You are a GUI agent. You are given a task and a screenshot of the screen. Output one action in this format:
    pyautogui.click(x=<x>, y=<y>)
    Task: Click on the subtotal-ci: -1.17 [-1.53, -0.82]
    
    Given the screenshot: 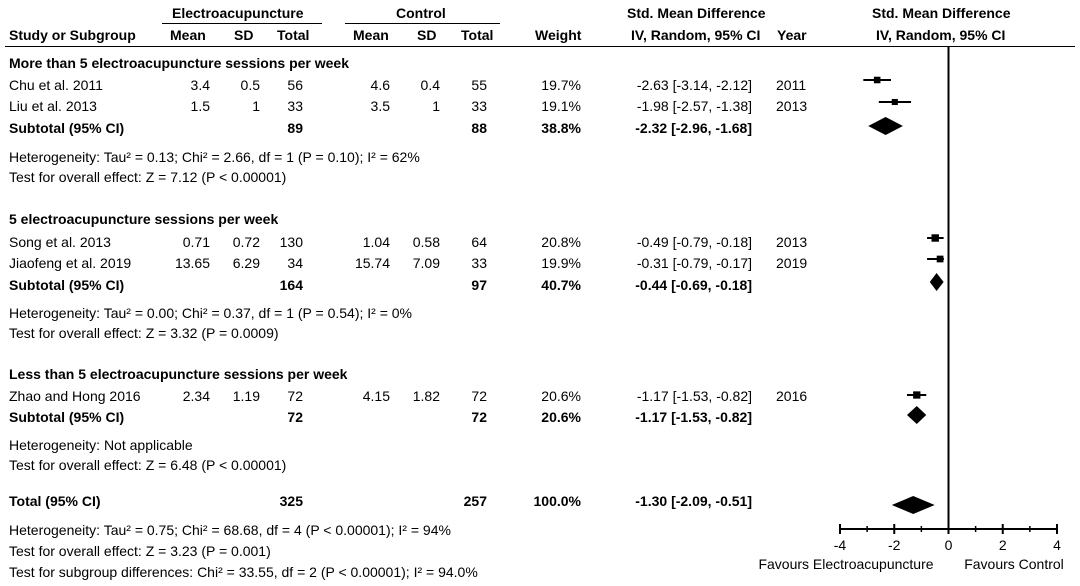 What is the action you would take?
    pyautogui.click(x=693, y=417)
    